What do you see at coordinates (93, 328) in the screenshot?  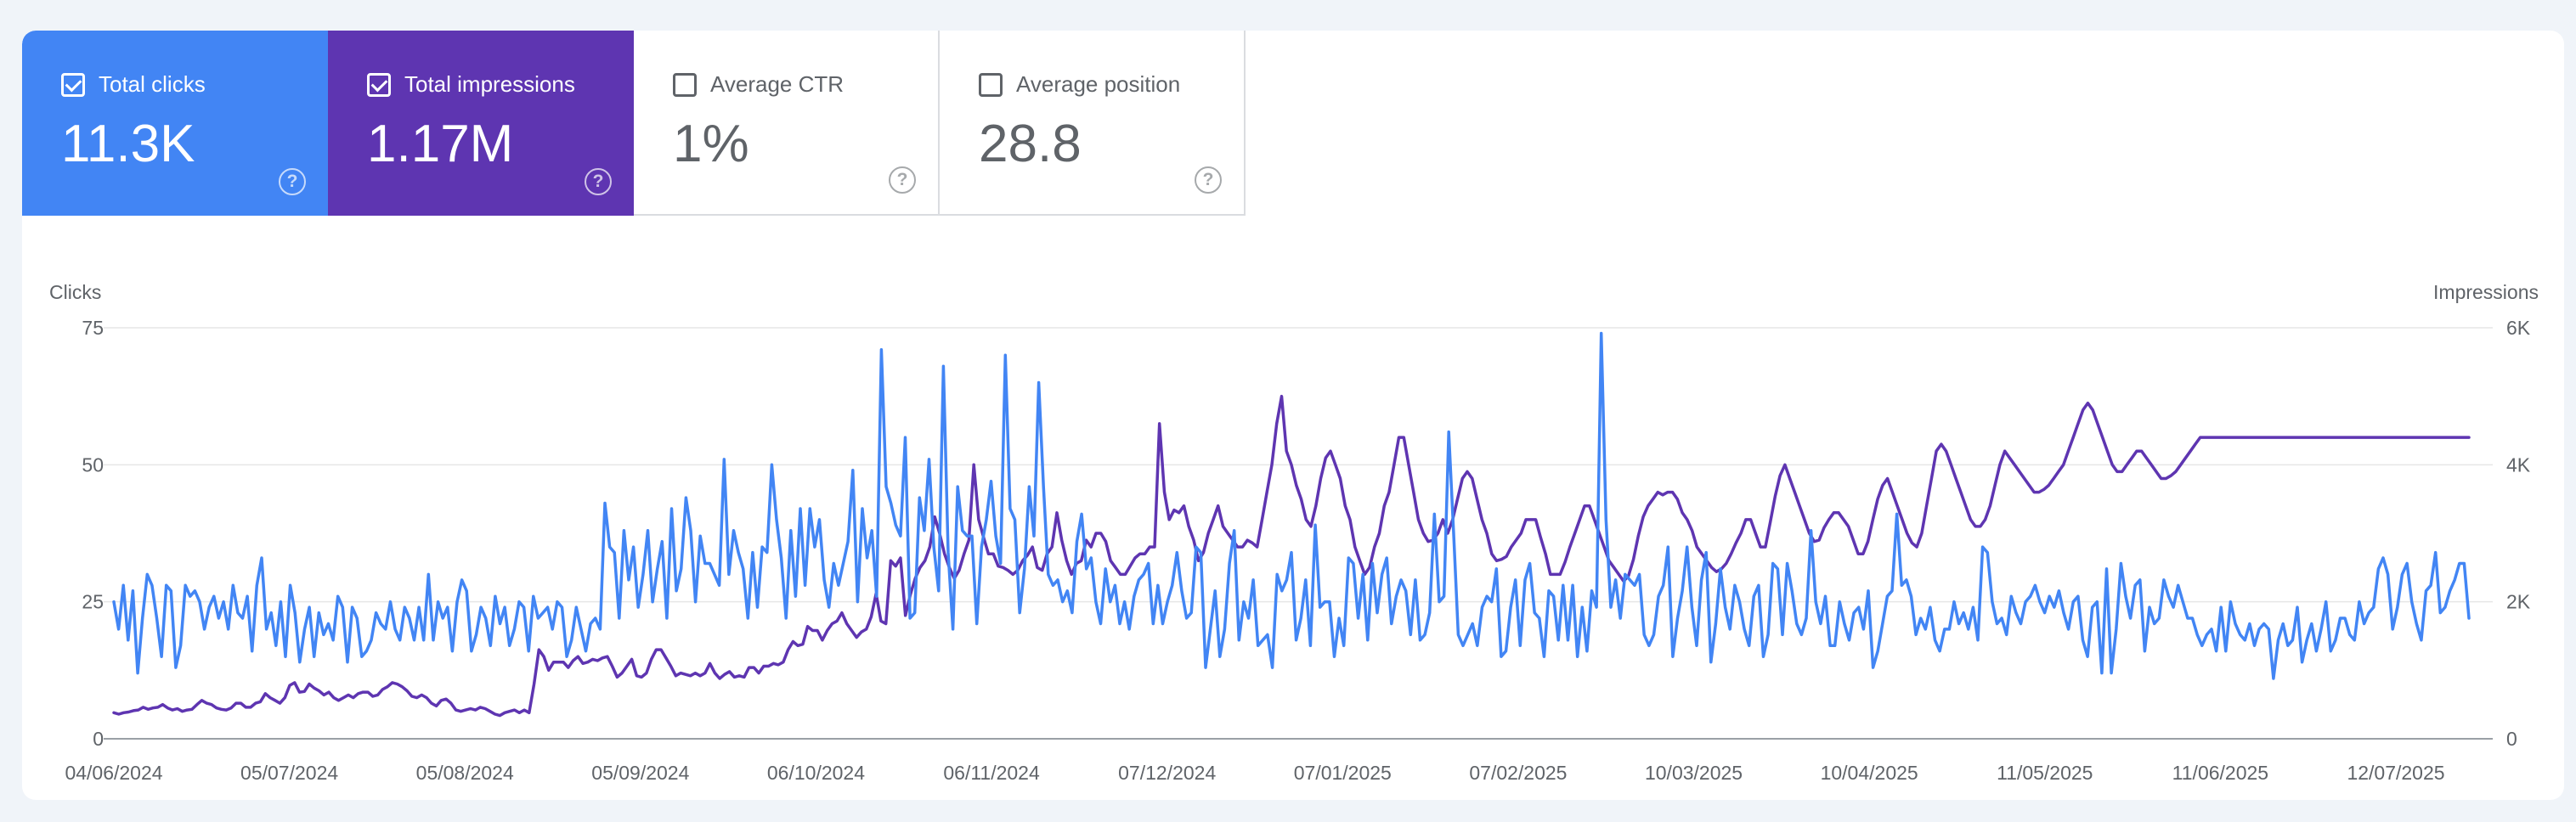 I see `left-tick-label: 75` at bounding box center [93, 328].